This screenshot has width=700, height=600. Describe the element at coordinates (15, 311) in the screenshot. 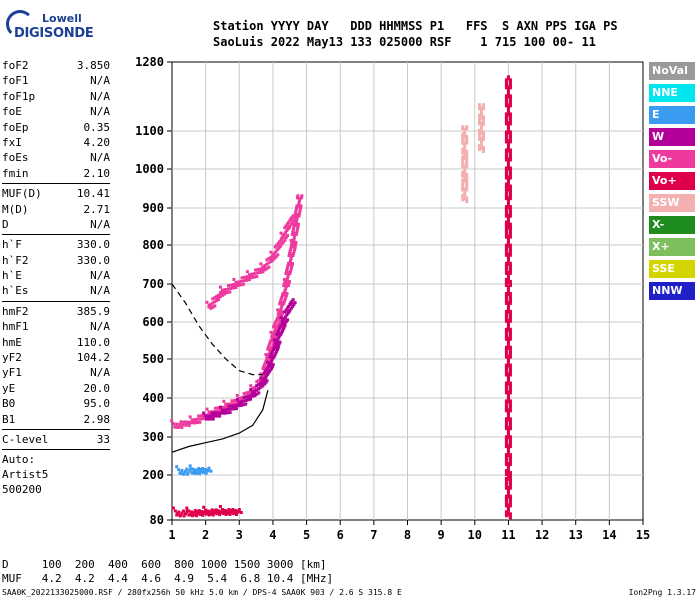

I see `param-name: hmF2` at that location.